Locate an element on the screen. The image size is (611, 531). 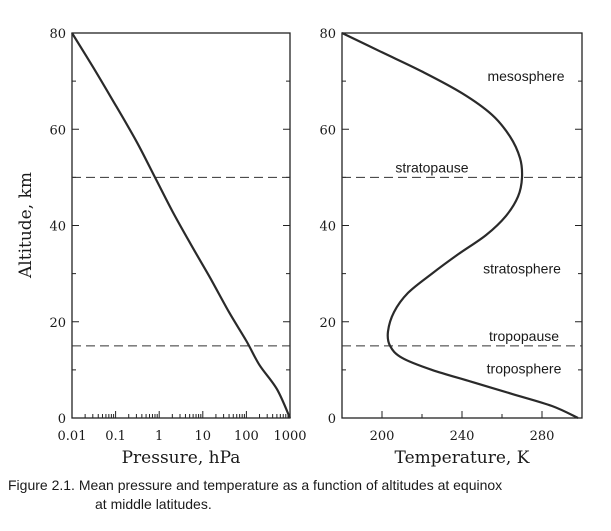
pressure-hlines is located at coordinates (181, 261).